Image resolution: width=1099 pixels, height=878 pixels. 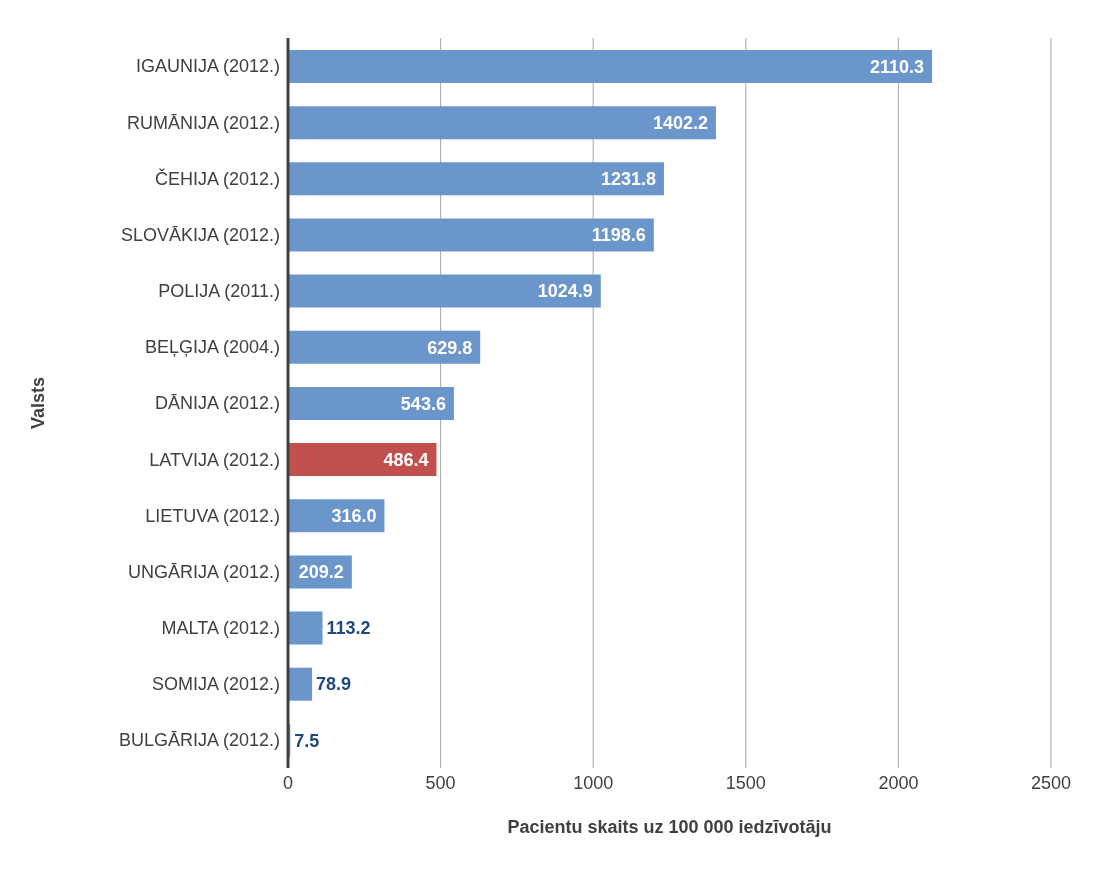 What do you see at coordinates (897, 66) in the screenshot?
I see `data-label: 2110.3` at bounding box center [897, 66].